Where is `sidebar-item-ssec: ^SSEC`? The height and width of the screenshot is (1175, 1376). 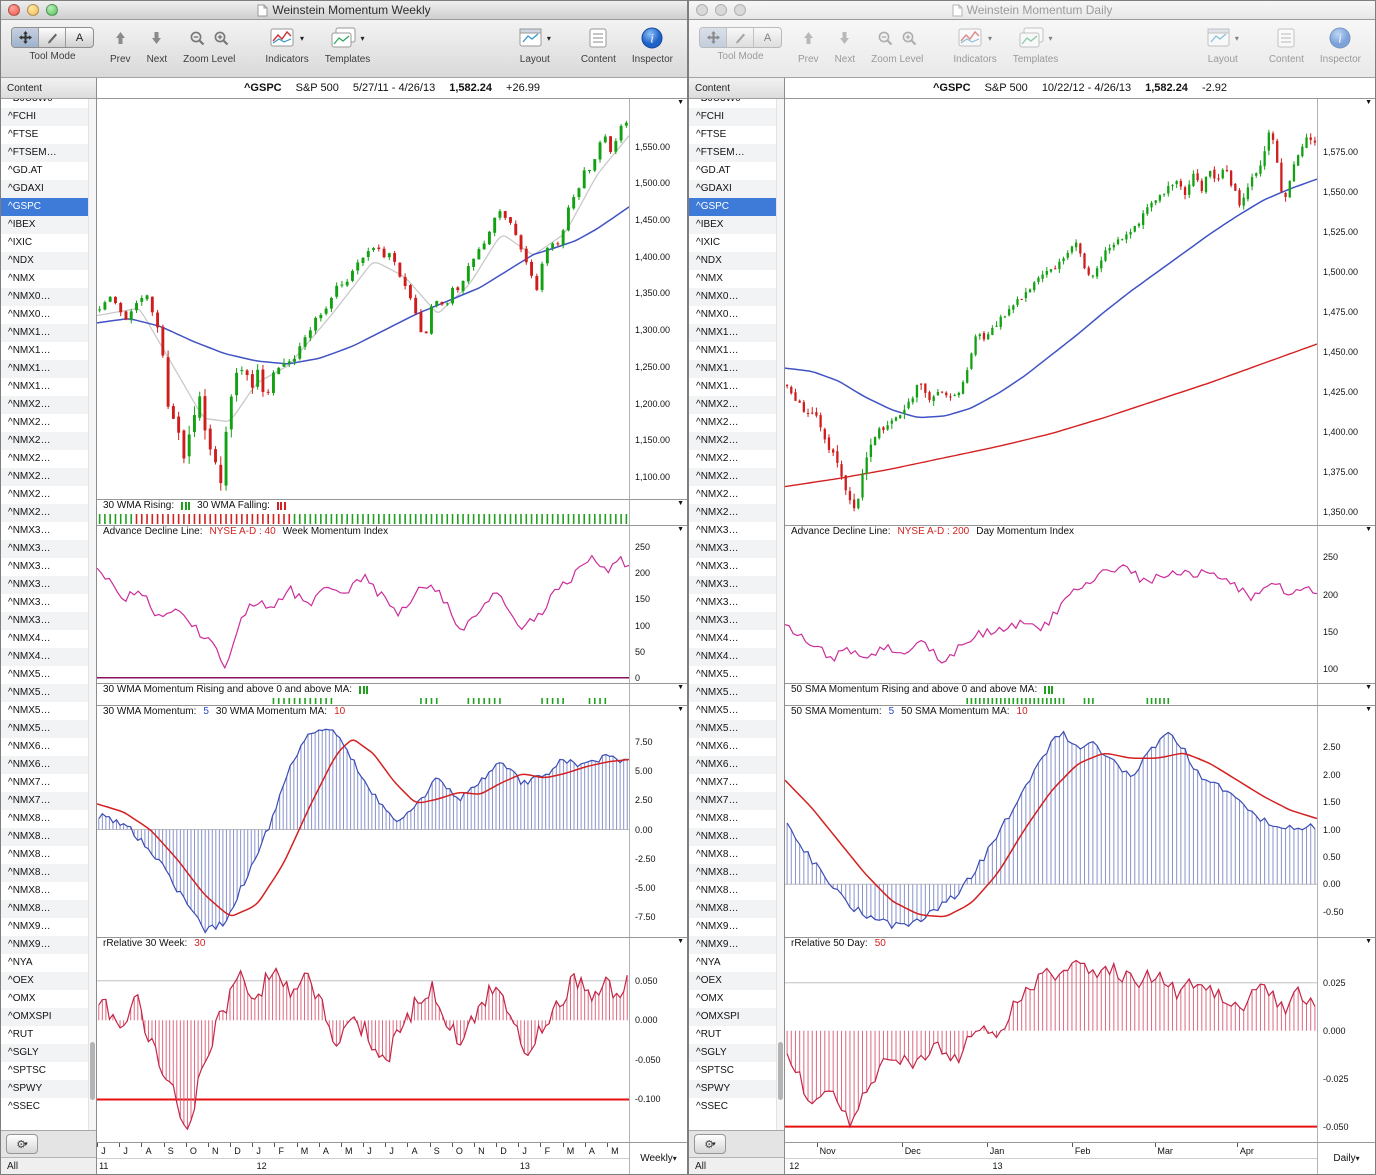 sidebar-item-ssec: ^SSEC is located at coordinates (24, 1106).